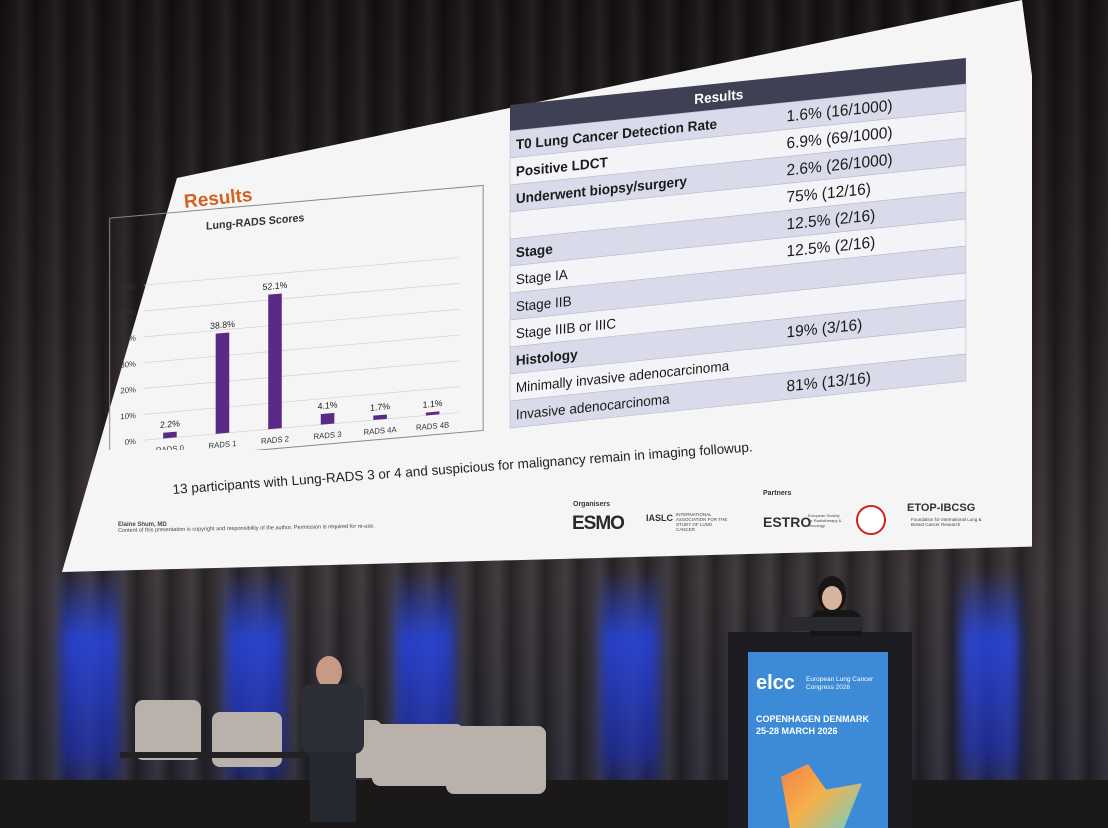 The image size is (1108, 828). I want to click on bar-value-label: 2.2%, so click(170, 424).